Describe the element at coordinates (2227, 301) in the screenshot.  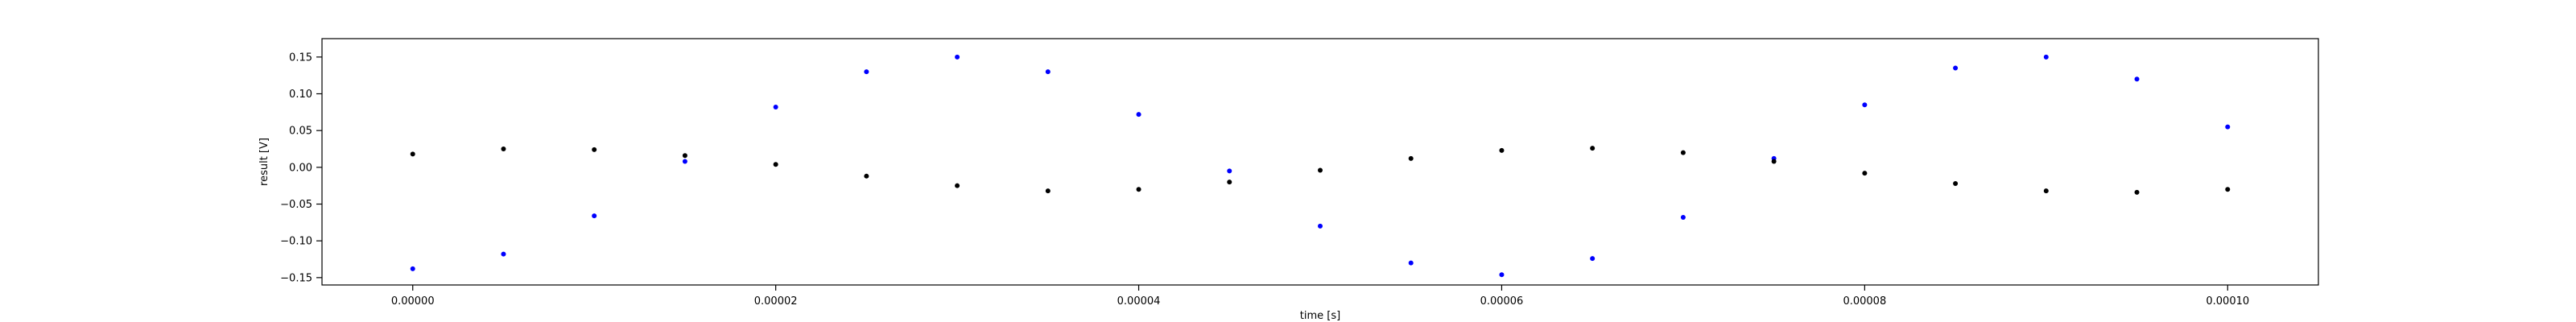
I see `x-tick-label: 0.00010` at that location.